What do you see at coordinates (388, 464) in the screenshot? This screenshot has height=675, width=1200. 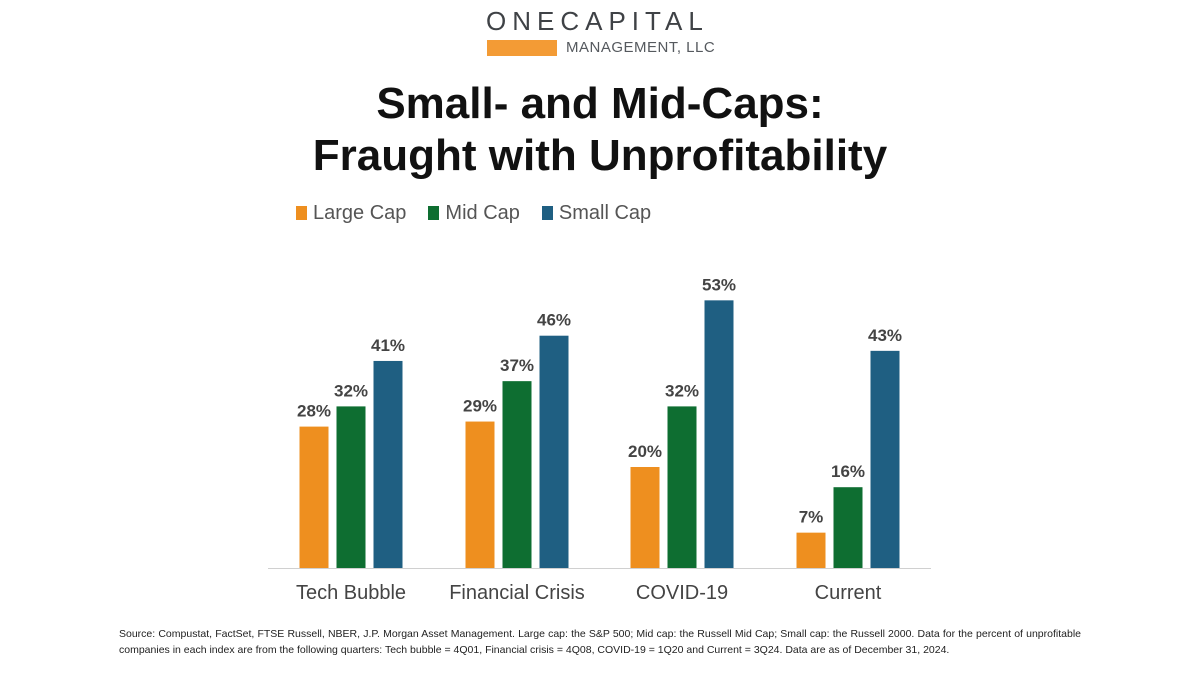 I see `bar-small-cap-tech-bubble` at bounding box center [388, 464].